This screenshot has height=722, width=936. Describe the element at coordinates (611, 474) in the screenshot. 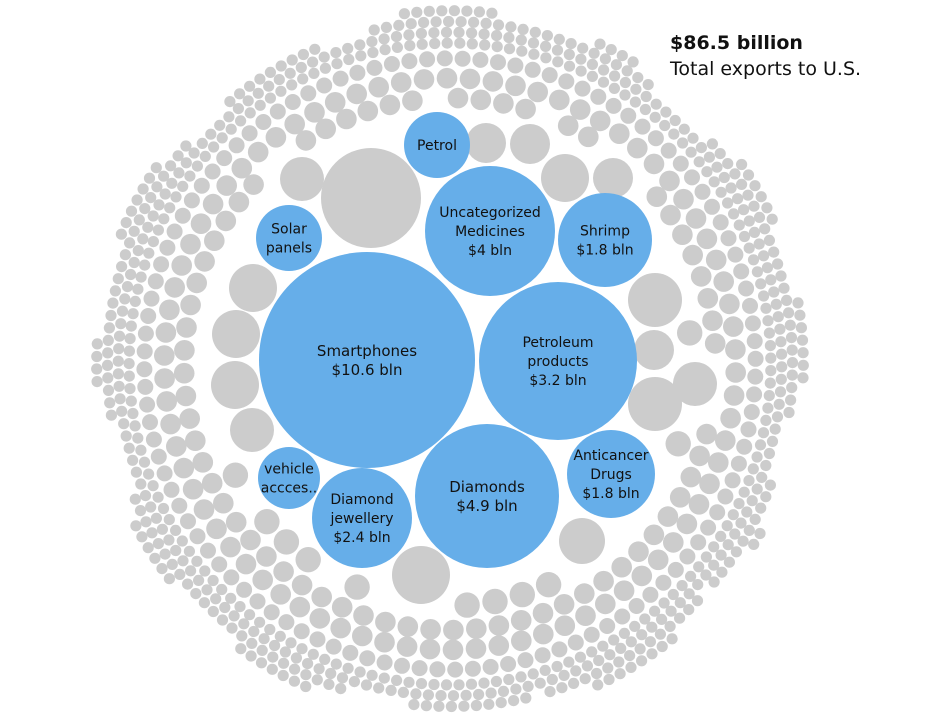

I see `bubble-anticancer-drugs: Anticancer Drugs $1.8 bln` at that location.